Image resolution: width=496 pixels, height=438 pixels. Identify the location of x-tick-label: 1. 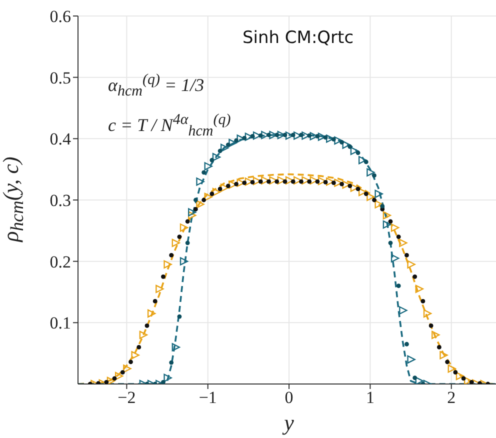
(370, 398).